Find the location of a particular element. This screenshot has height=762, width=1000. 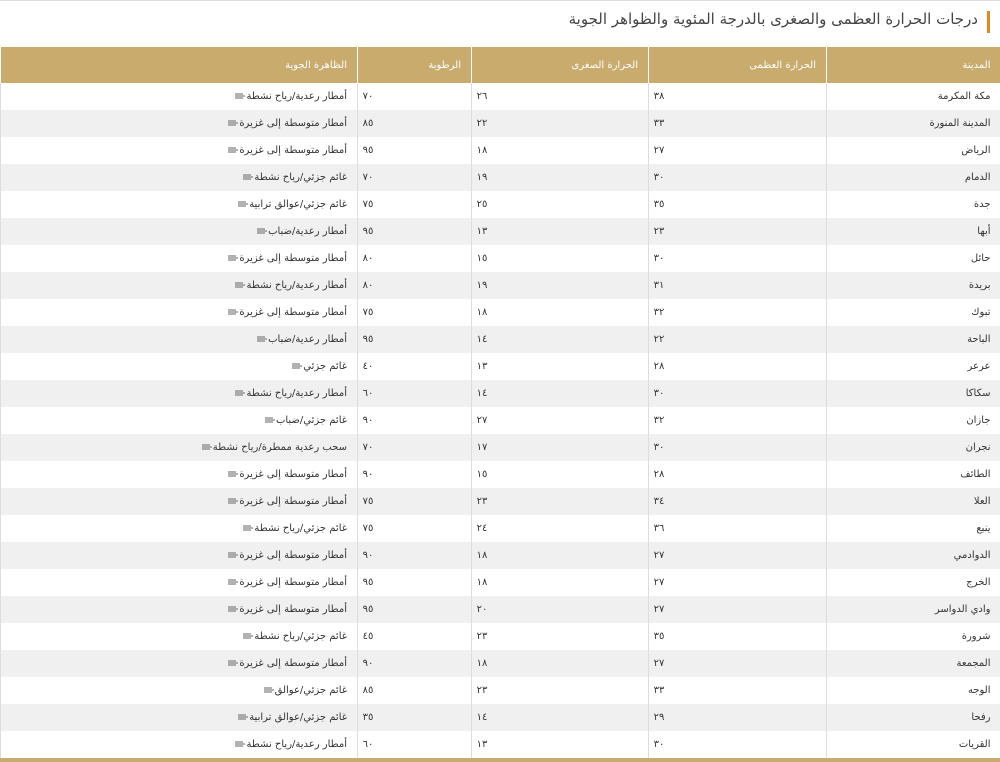

cell-text: المدينة المنورة is located at coordinates (960, 123).